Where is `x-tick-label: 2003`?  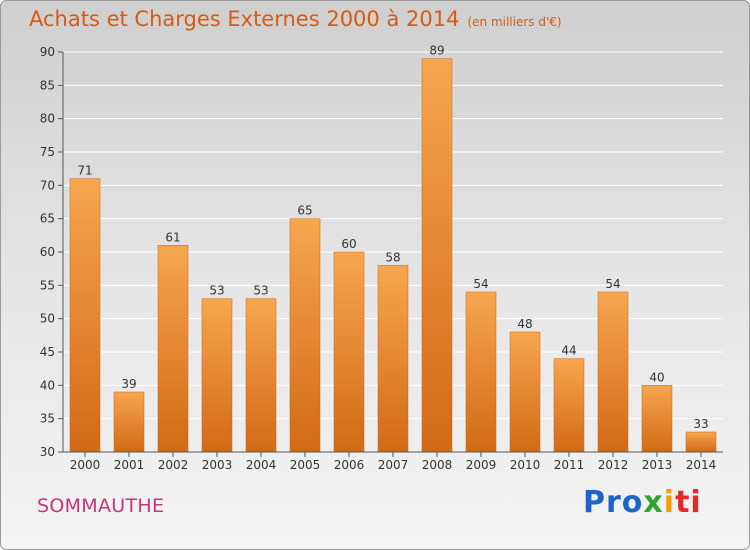 x-tick-label: 2003 is located at coordinates (217, 465).